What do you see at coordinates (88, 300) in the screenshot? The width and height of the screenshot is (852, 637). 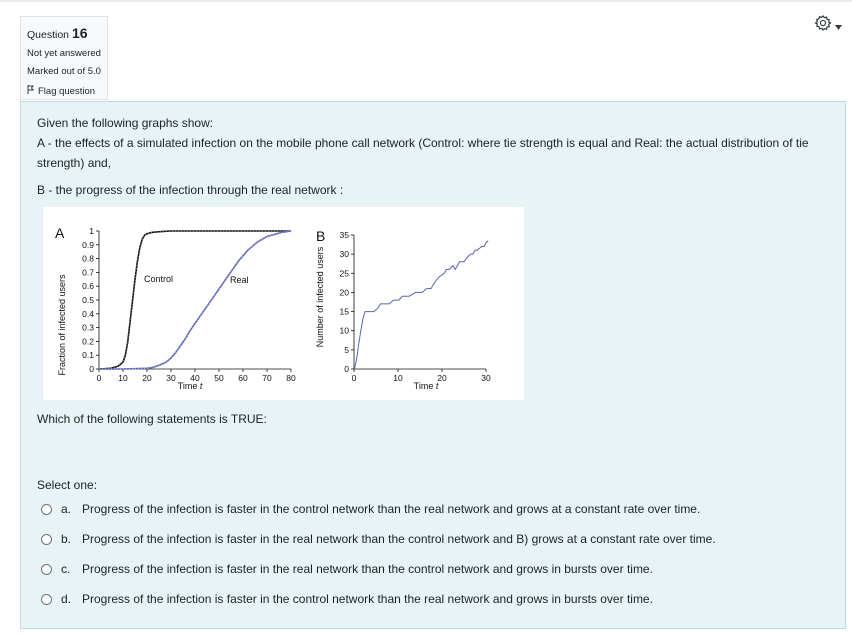 I see `chart-a-y-tick-label: 0.5` at bounding box center [88, 300].